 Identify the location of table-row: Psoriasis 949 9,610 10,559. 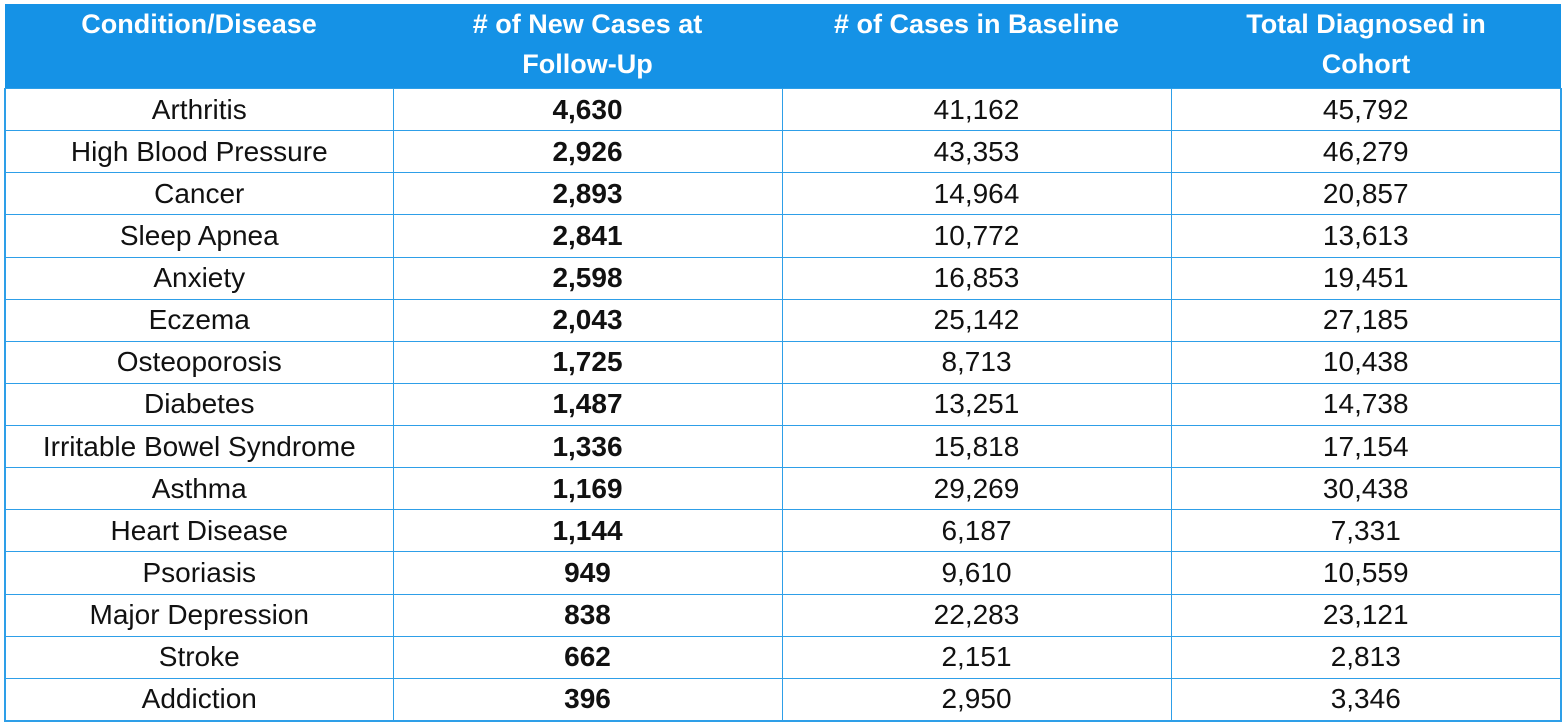
(783, 573).